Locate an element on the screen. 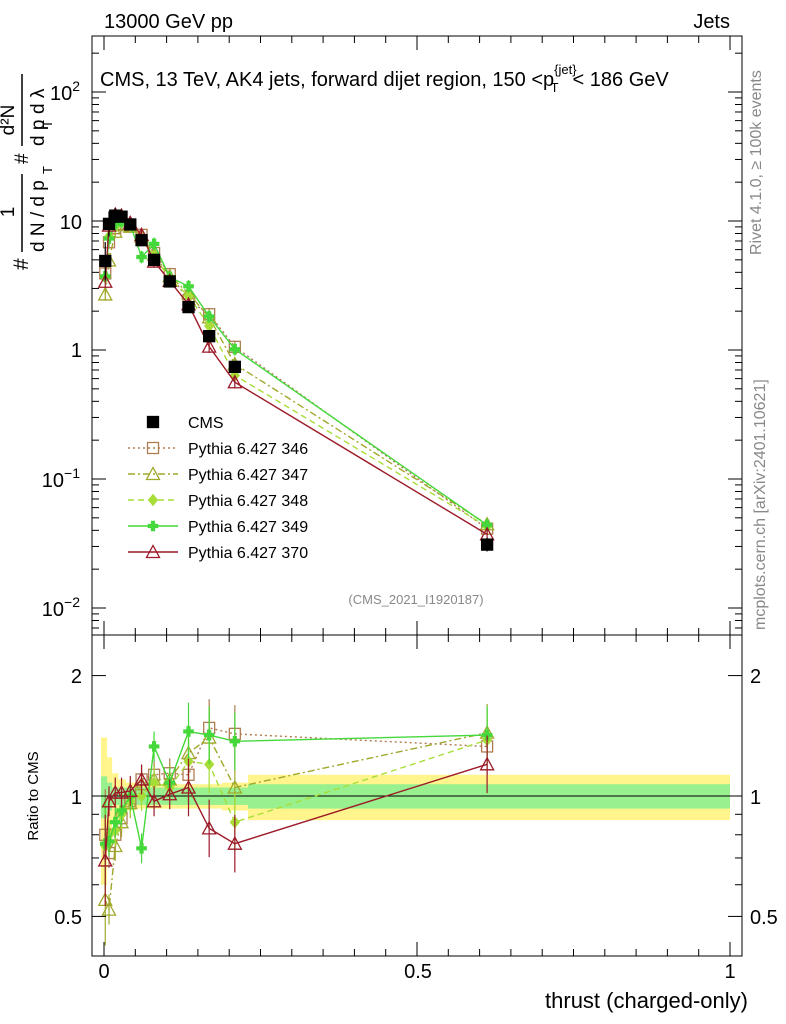 This screenshot has height=1024, width=786. xtick-label-0: 0 is located at coordinates (103, 972).